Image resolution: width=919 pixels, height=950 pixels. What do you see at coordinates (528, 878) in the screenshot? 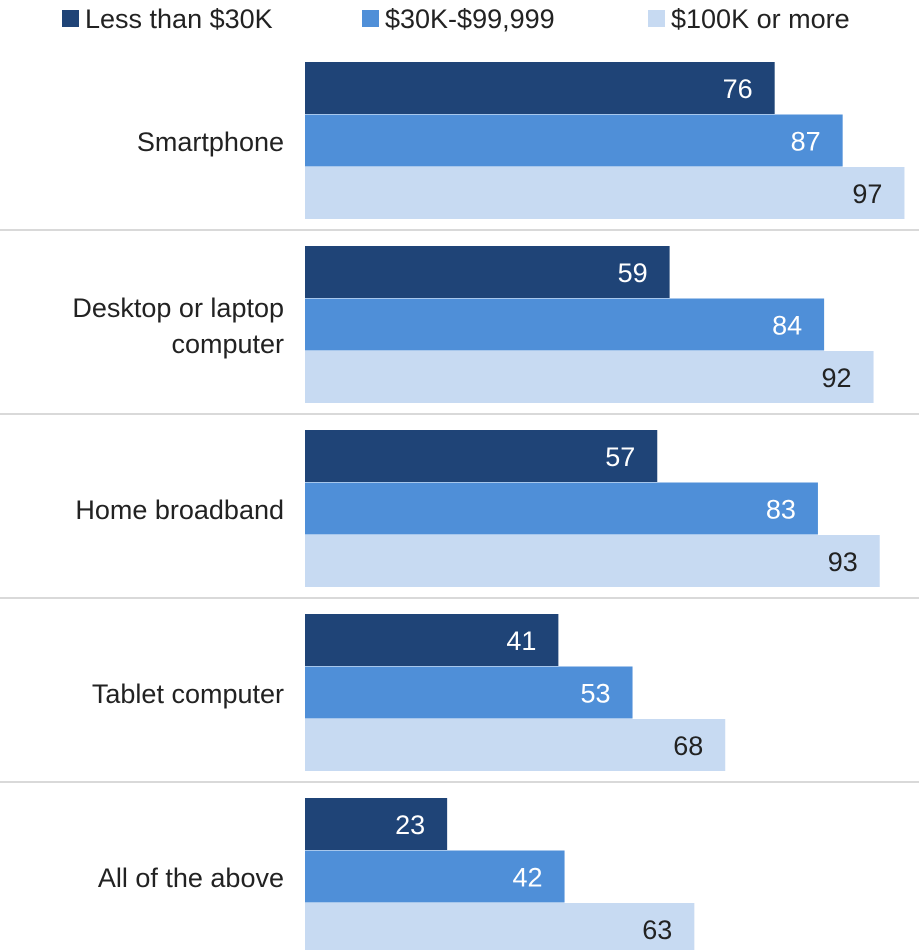
I see `value-label-all-of-the-above-30k-99-999: 42` at bounding box center [528, 878].